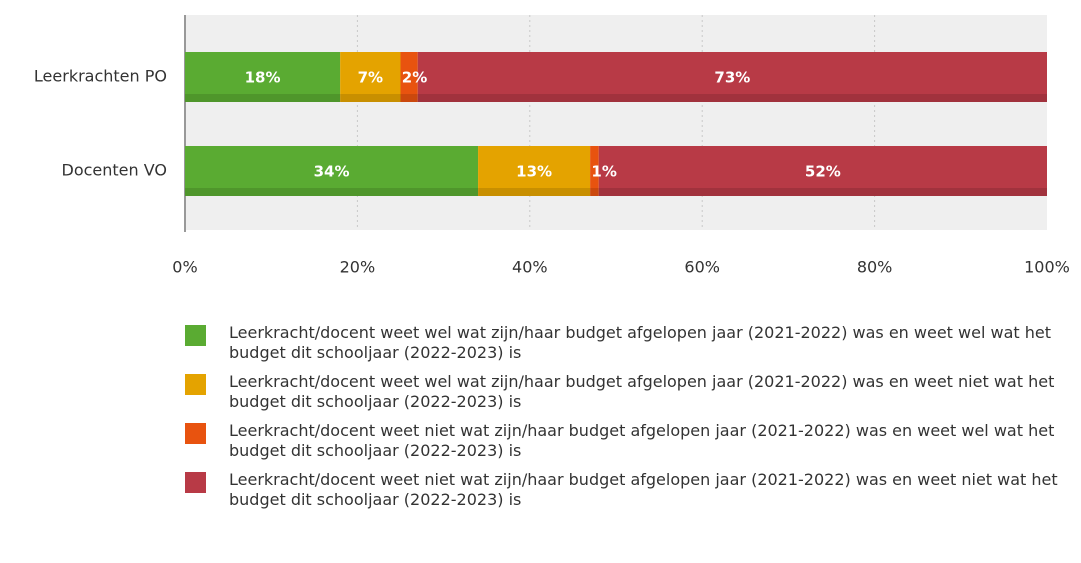  Describe the element at coordinates (100, 76) in the screenshot. I see `category-label: Leerkrachten PO` at that location.